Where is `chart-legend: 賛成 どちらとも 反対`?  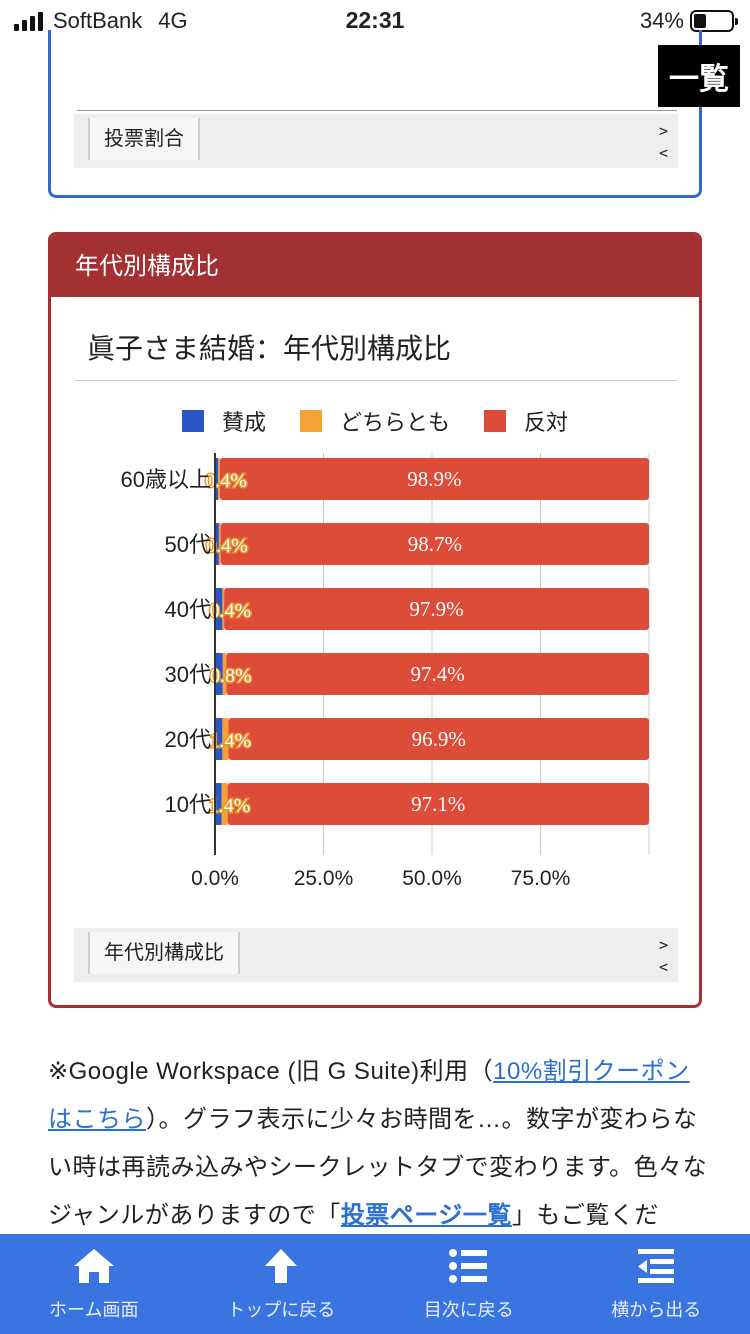 chart-legend: 賛成 どちらとも 反対 is located at coordinates (375, 421).